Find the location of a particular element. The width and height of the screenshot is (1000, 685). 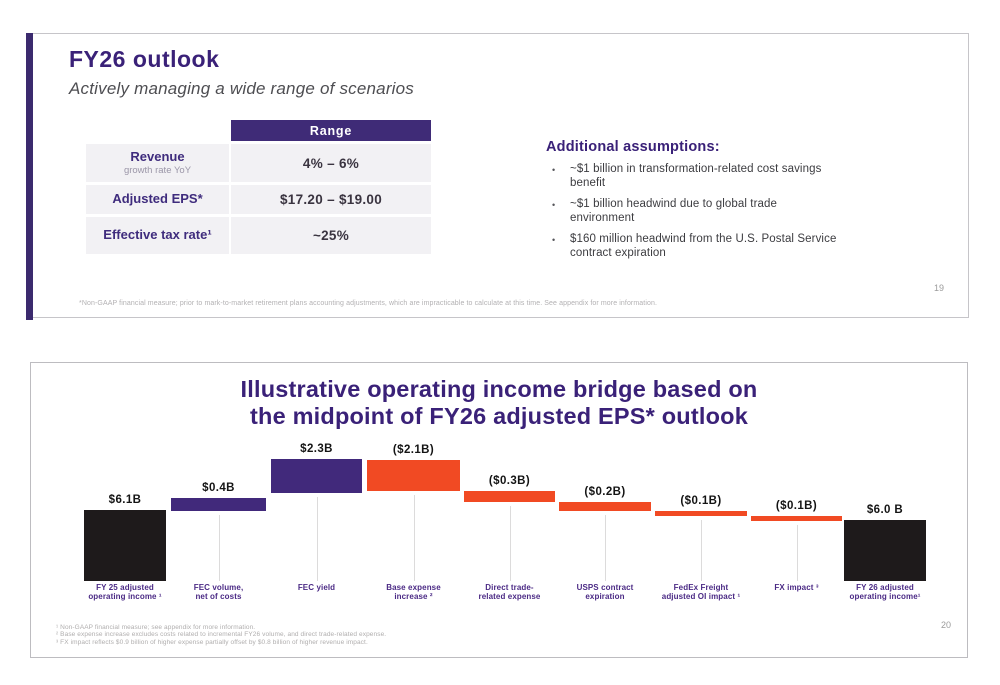

row-sublabel: growth rate YoY is located at coordinates (157, 171).